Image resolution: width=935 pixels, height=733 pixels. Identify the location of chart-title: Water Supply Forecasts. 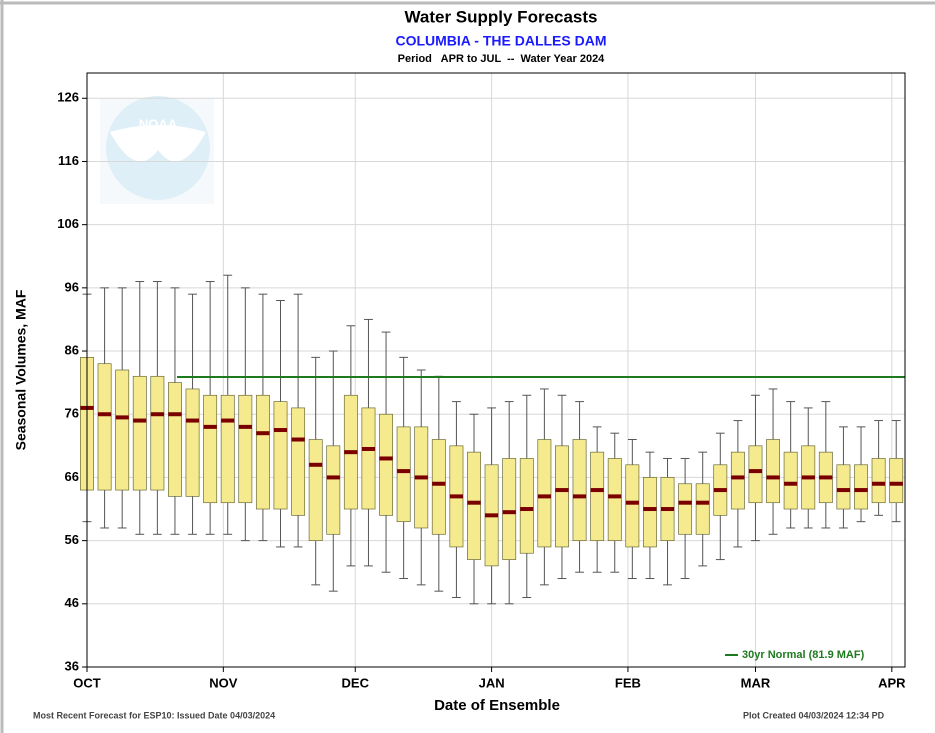
(500, 16).